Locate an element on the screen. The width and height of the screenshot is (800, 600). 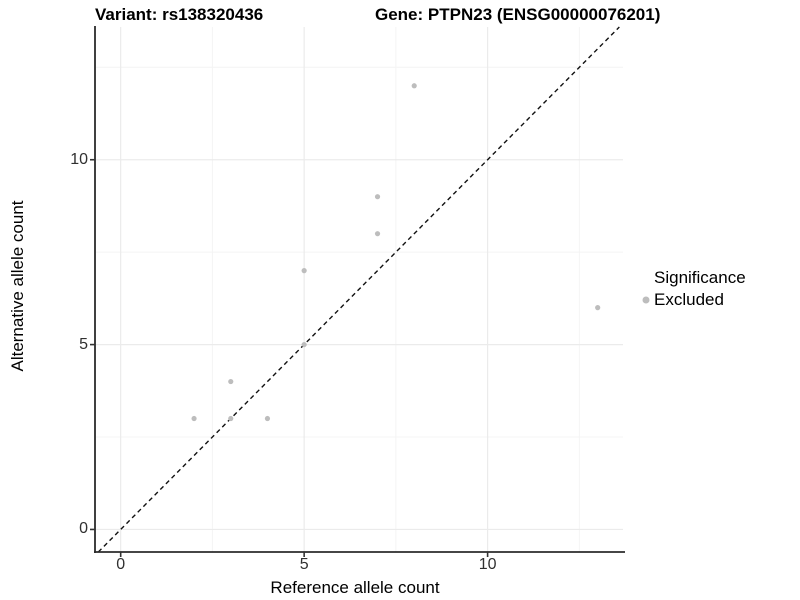
legend-key is located at coordinates (645, 300).